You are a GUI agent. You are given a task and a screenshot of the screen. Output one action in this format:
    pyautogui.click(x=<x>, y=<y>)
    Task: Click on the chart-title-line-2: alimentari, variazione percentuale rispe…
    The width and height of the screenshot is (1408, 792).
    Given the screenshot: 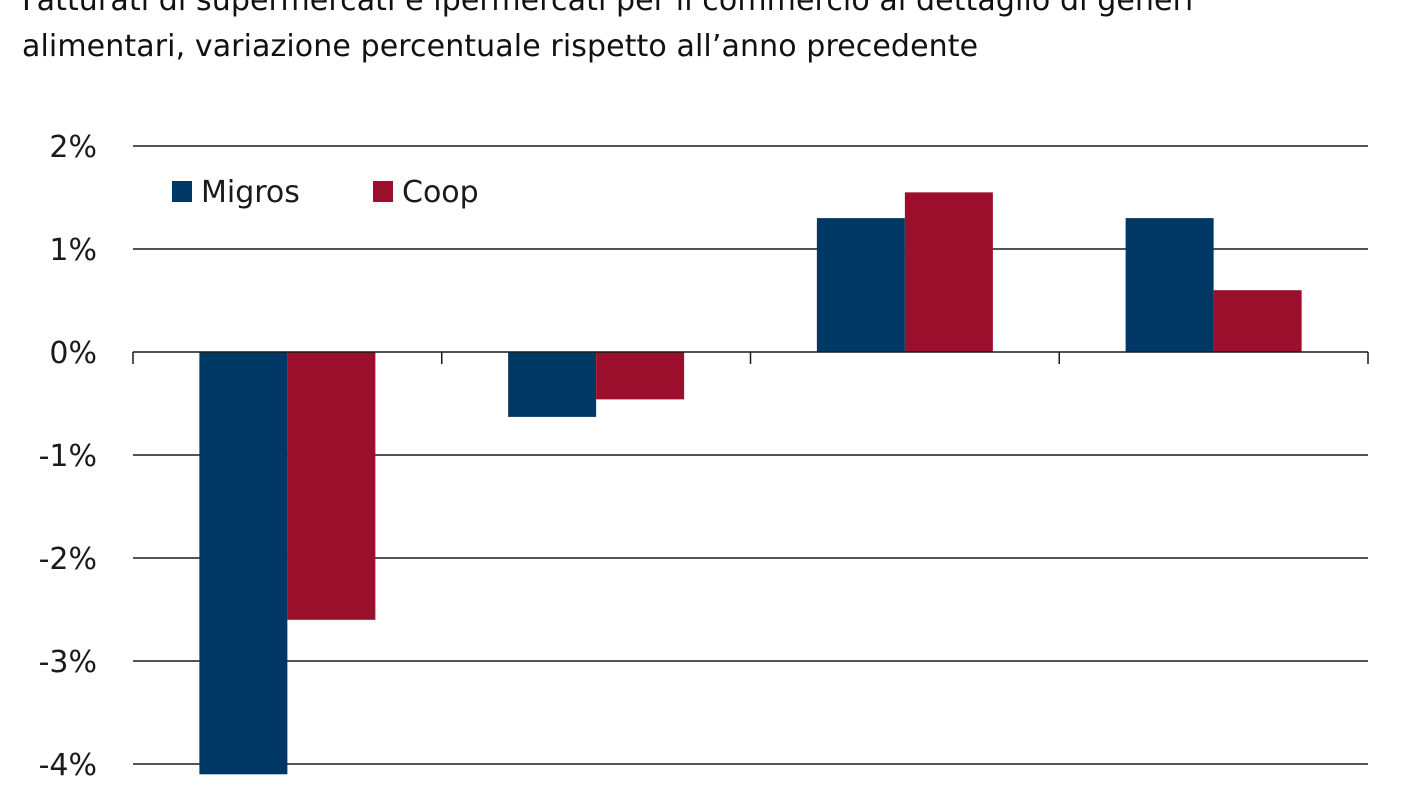 What is the action you would take?
    pyautogui.click(x=500, y=46)
    